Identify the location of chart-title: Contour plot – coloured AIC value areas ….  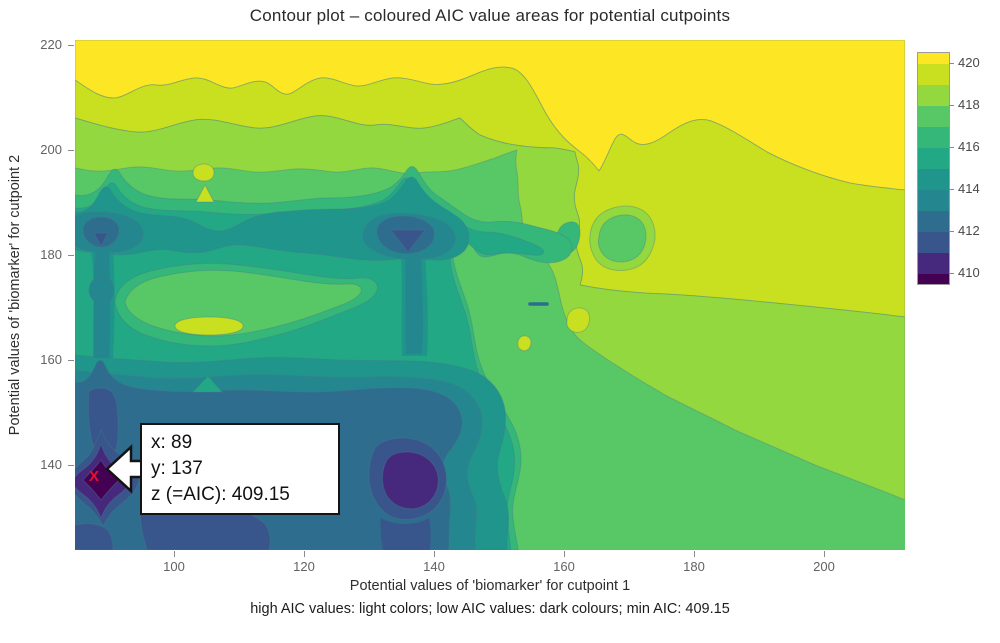
(490, 15).